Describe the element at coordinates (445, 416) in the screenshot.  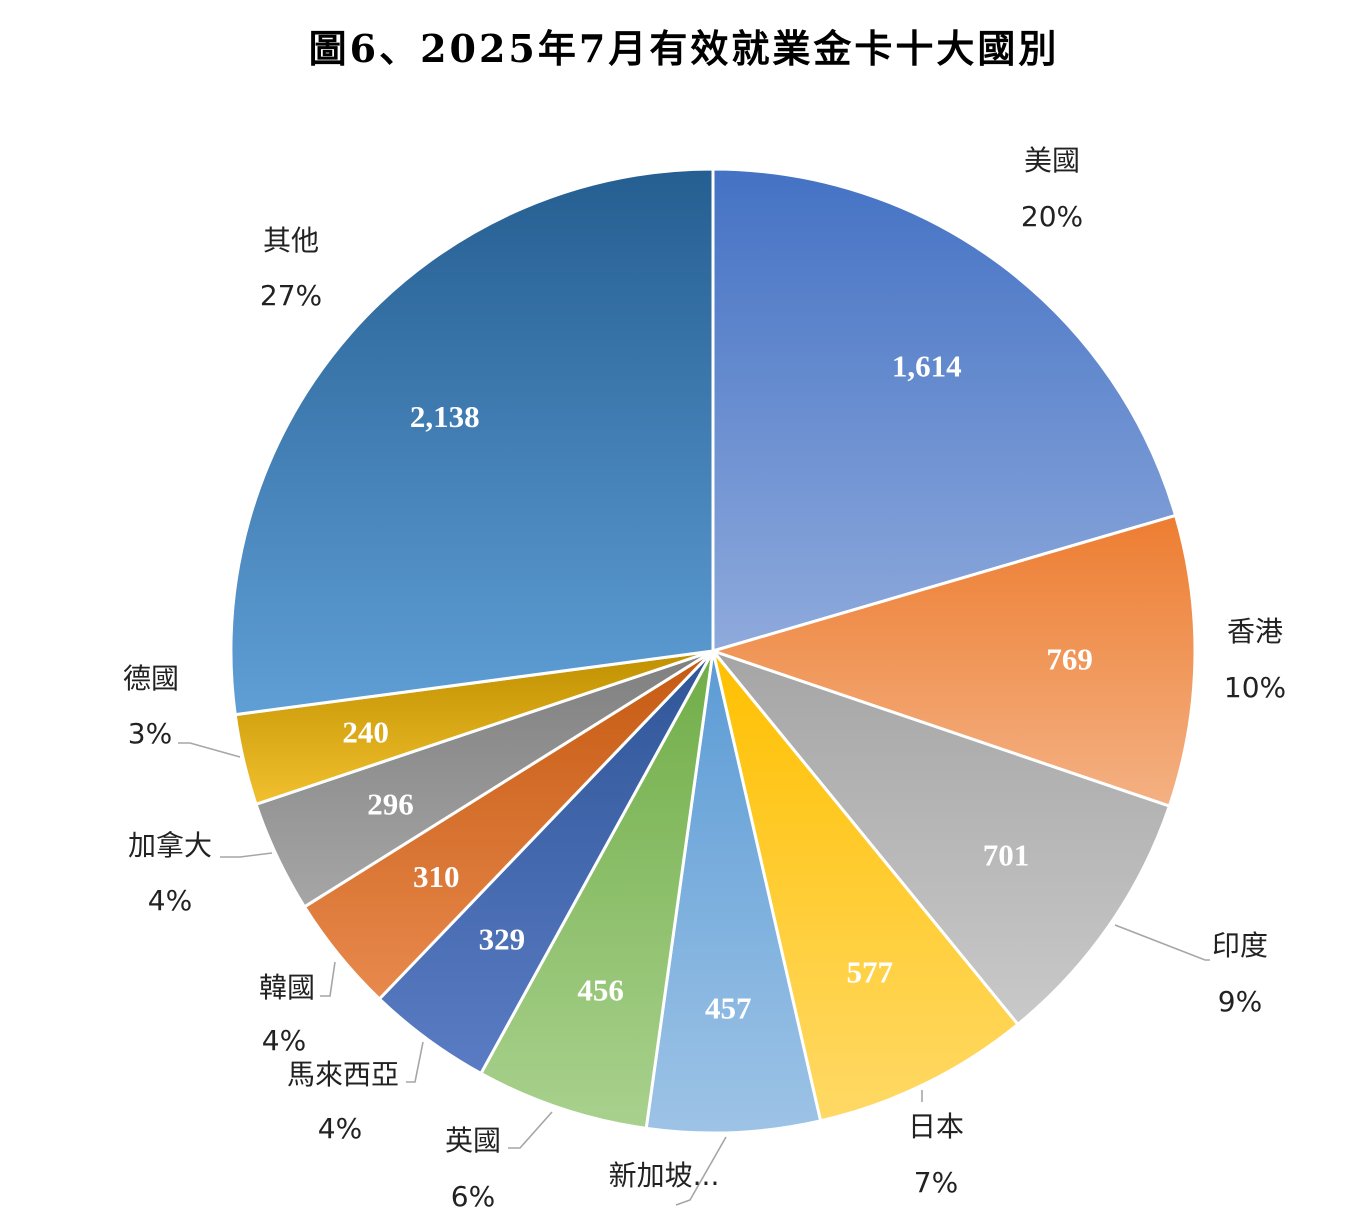
I see `slice-value-label: 2,138` at that location.